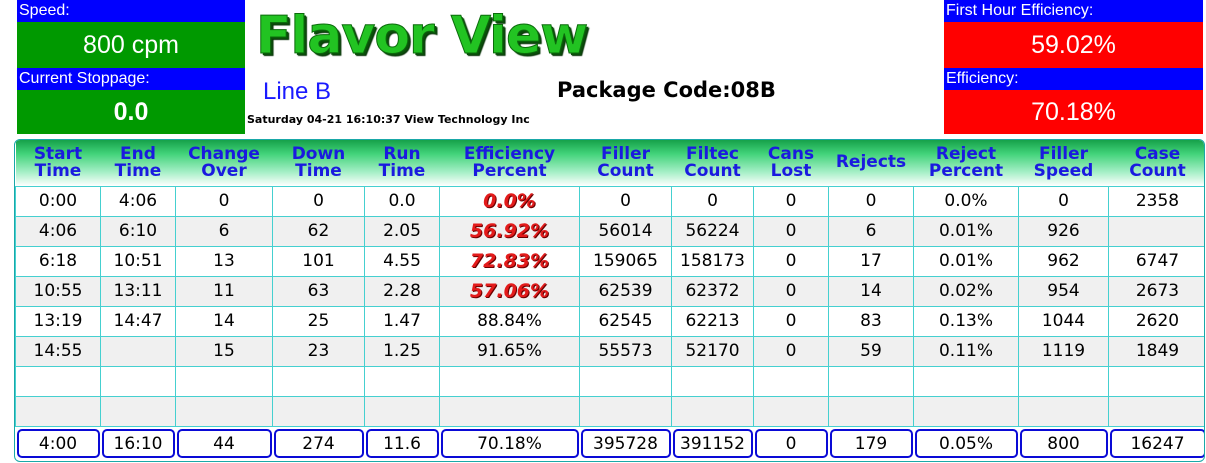 The width and height of the screenshot is (1206, 463). Describe the element at coordinates (402, 351) in the screenshot. I see `table-cell: 1.25` at that location.